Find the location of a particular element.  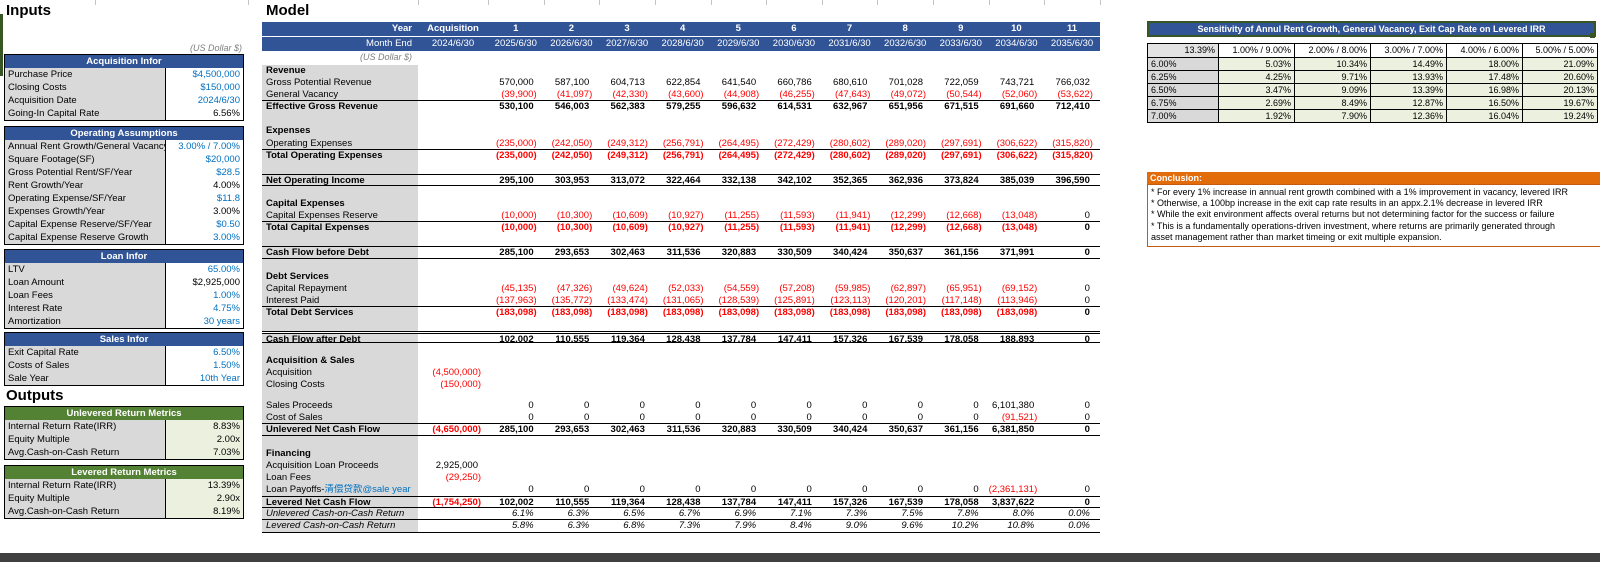

model-cell: 530,100 is located at coordinates (516, 107).